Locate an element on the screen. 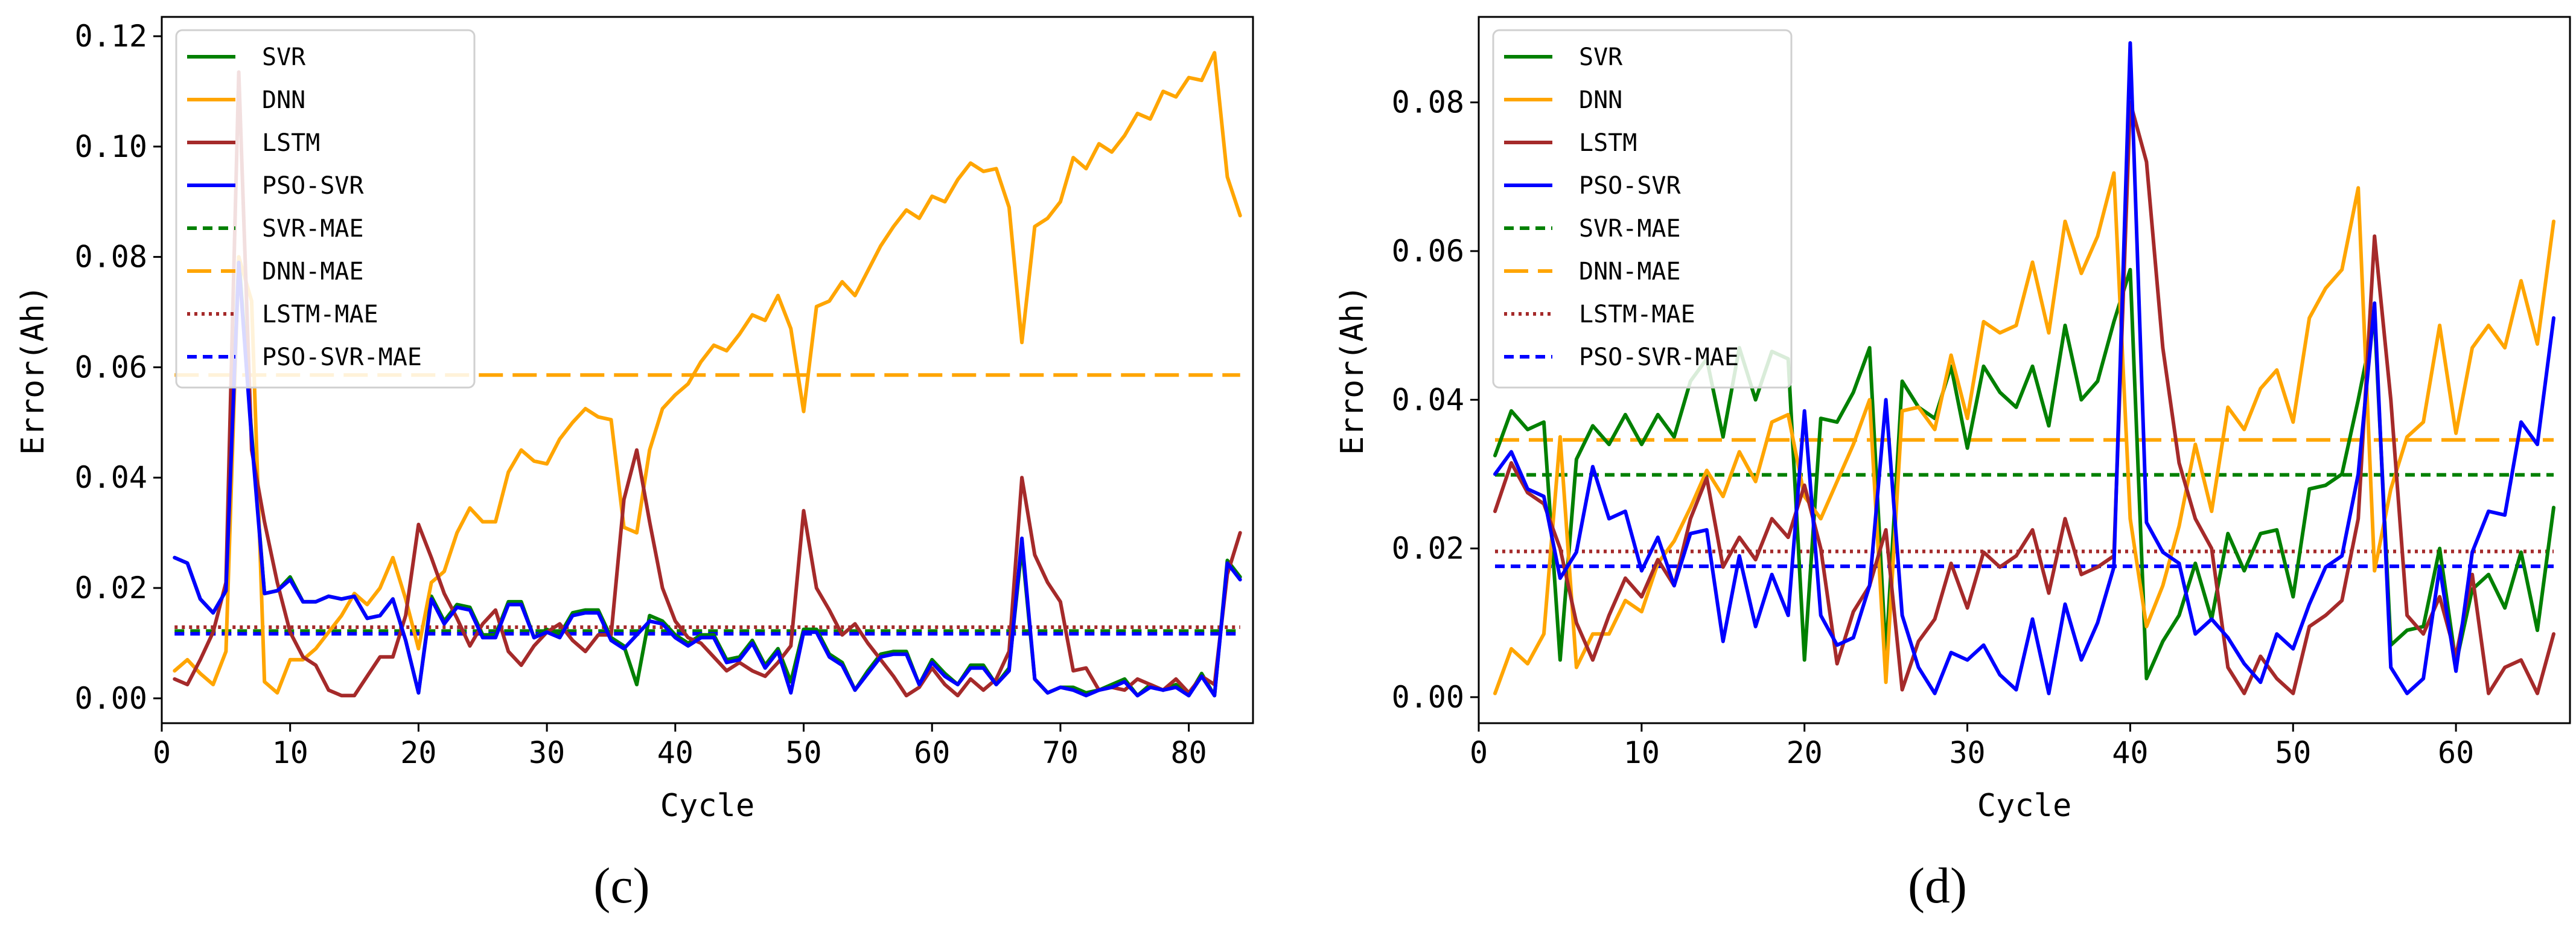 The height and width of the screenshot is (926, 2576). x-tick-label: 80 is located at coordinates (1189, 752).